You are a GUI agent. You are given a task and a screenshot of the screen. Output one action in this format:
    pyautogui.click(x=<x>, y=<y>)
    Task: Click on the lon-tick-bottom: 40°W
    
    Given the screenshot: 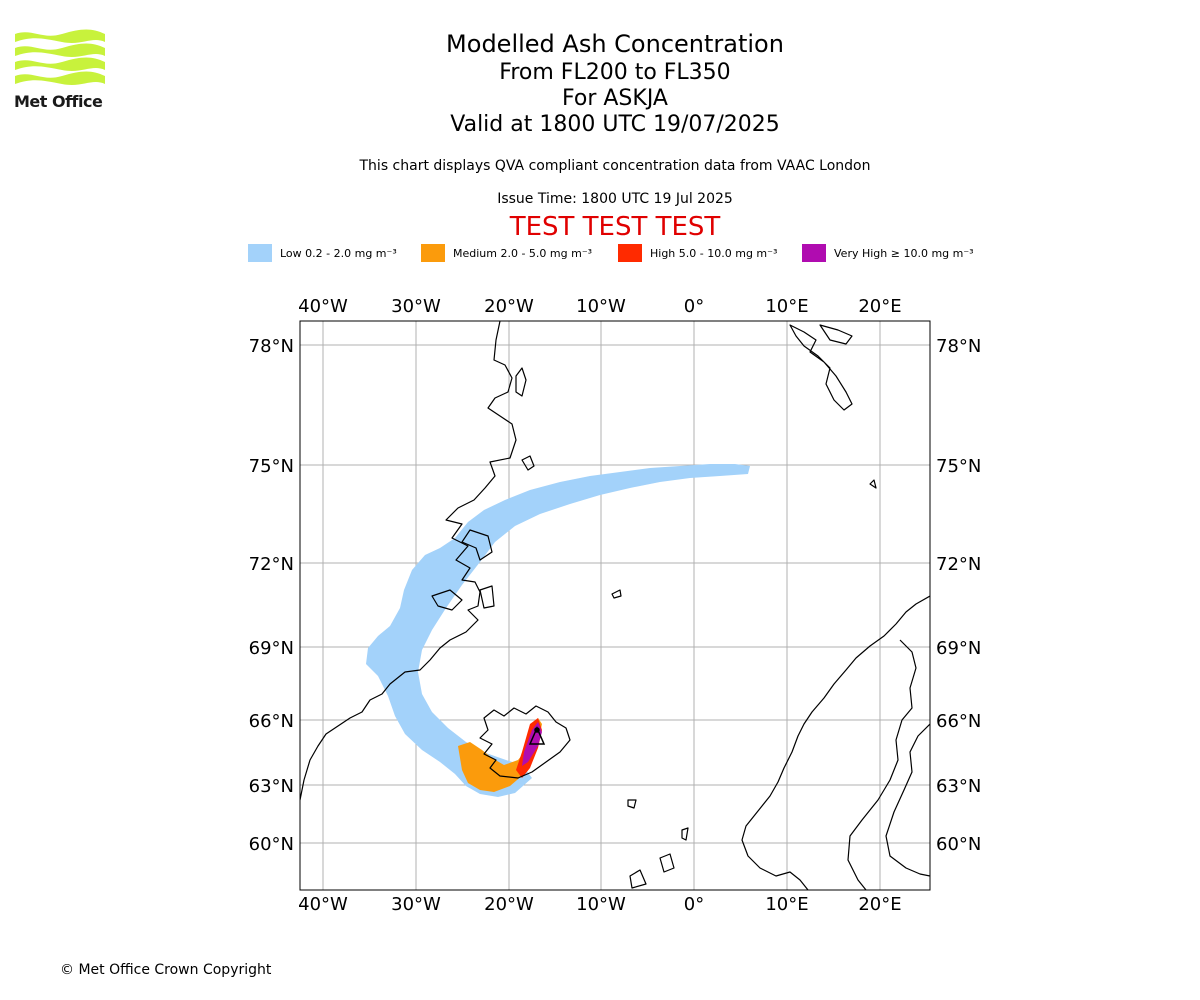 What is the action you would take?
    pyautogui.click(x=323, y=904)
    